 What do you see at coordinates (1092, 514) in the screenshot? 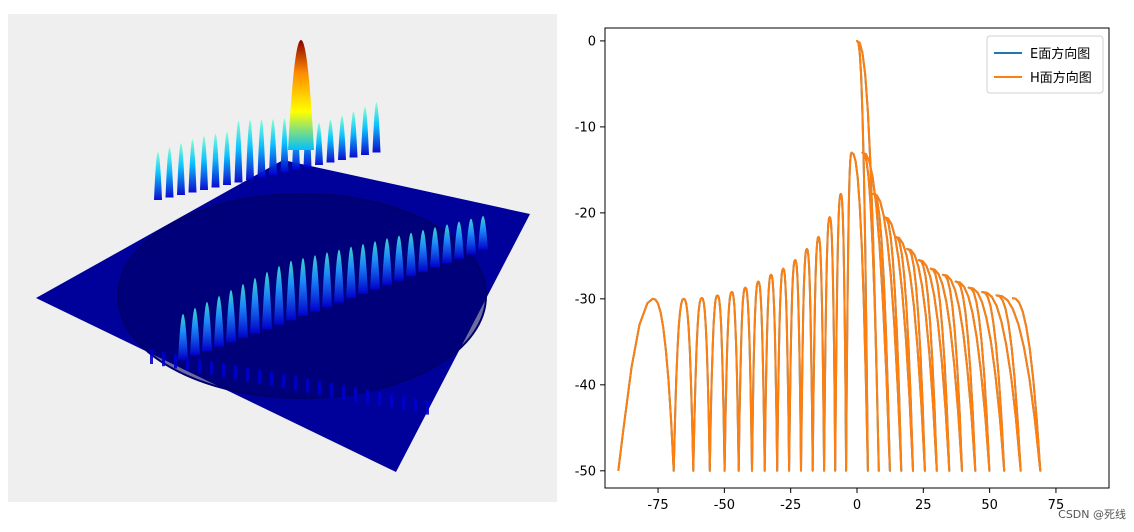
I see `watermark: CSDN @死线` at bounding box center [1092, 514].